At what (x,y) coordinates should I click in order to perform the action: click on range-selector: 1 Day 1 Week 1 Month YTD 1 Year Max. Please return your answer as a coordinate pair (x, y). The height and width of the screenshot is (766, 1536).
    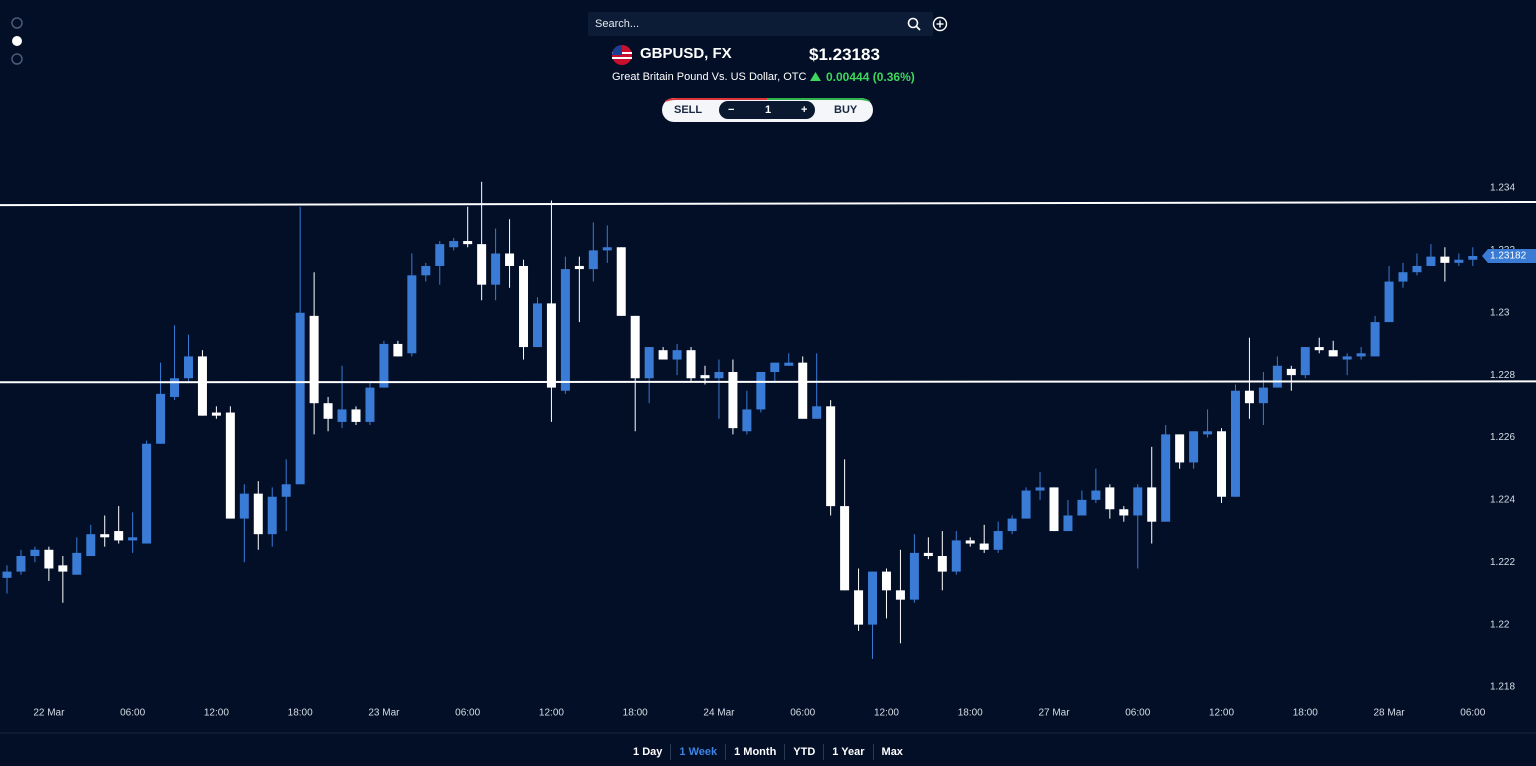
    Looking at the image, I should click on (768, 752).